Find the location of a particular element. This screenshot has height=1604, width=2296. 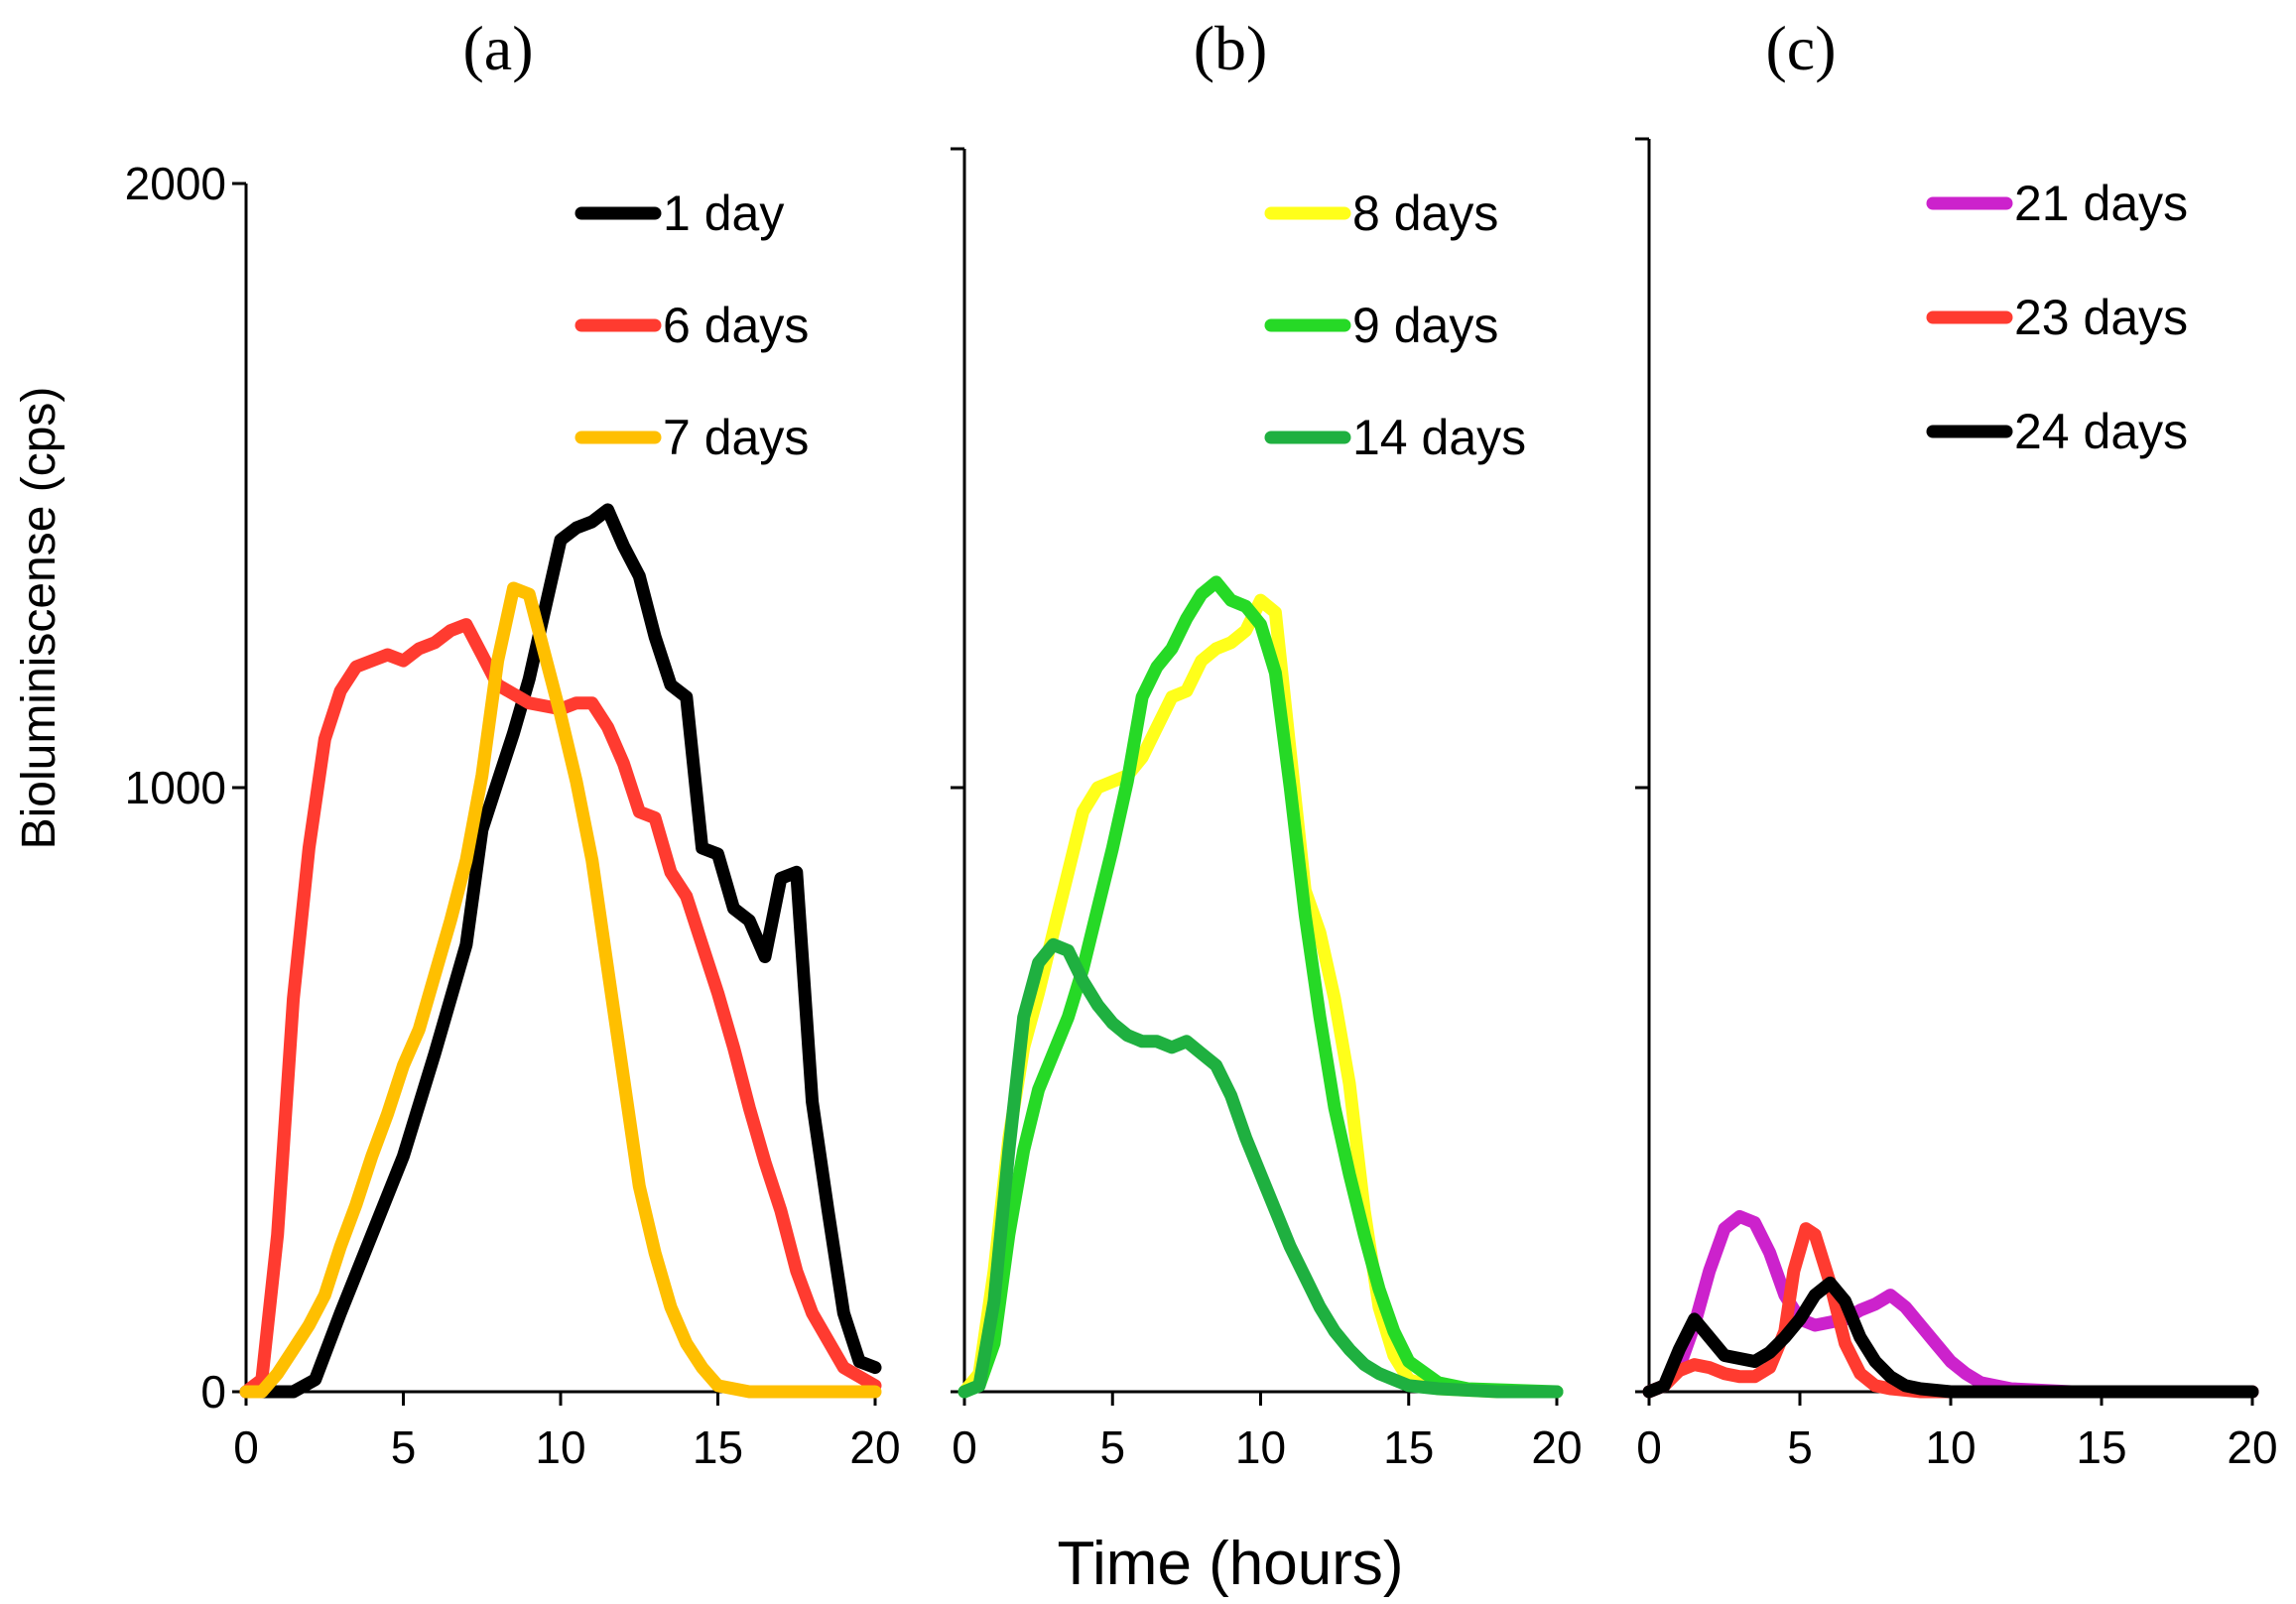

x-axis-title: Time (hours) is located at coordinates (1230, 1564).